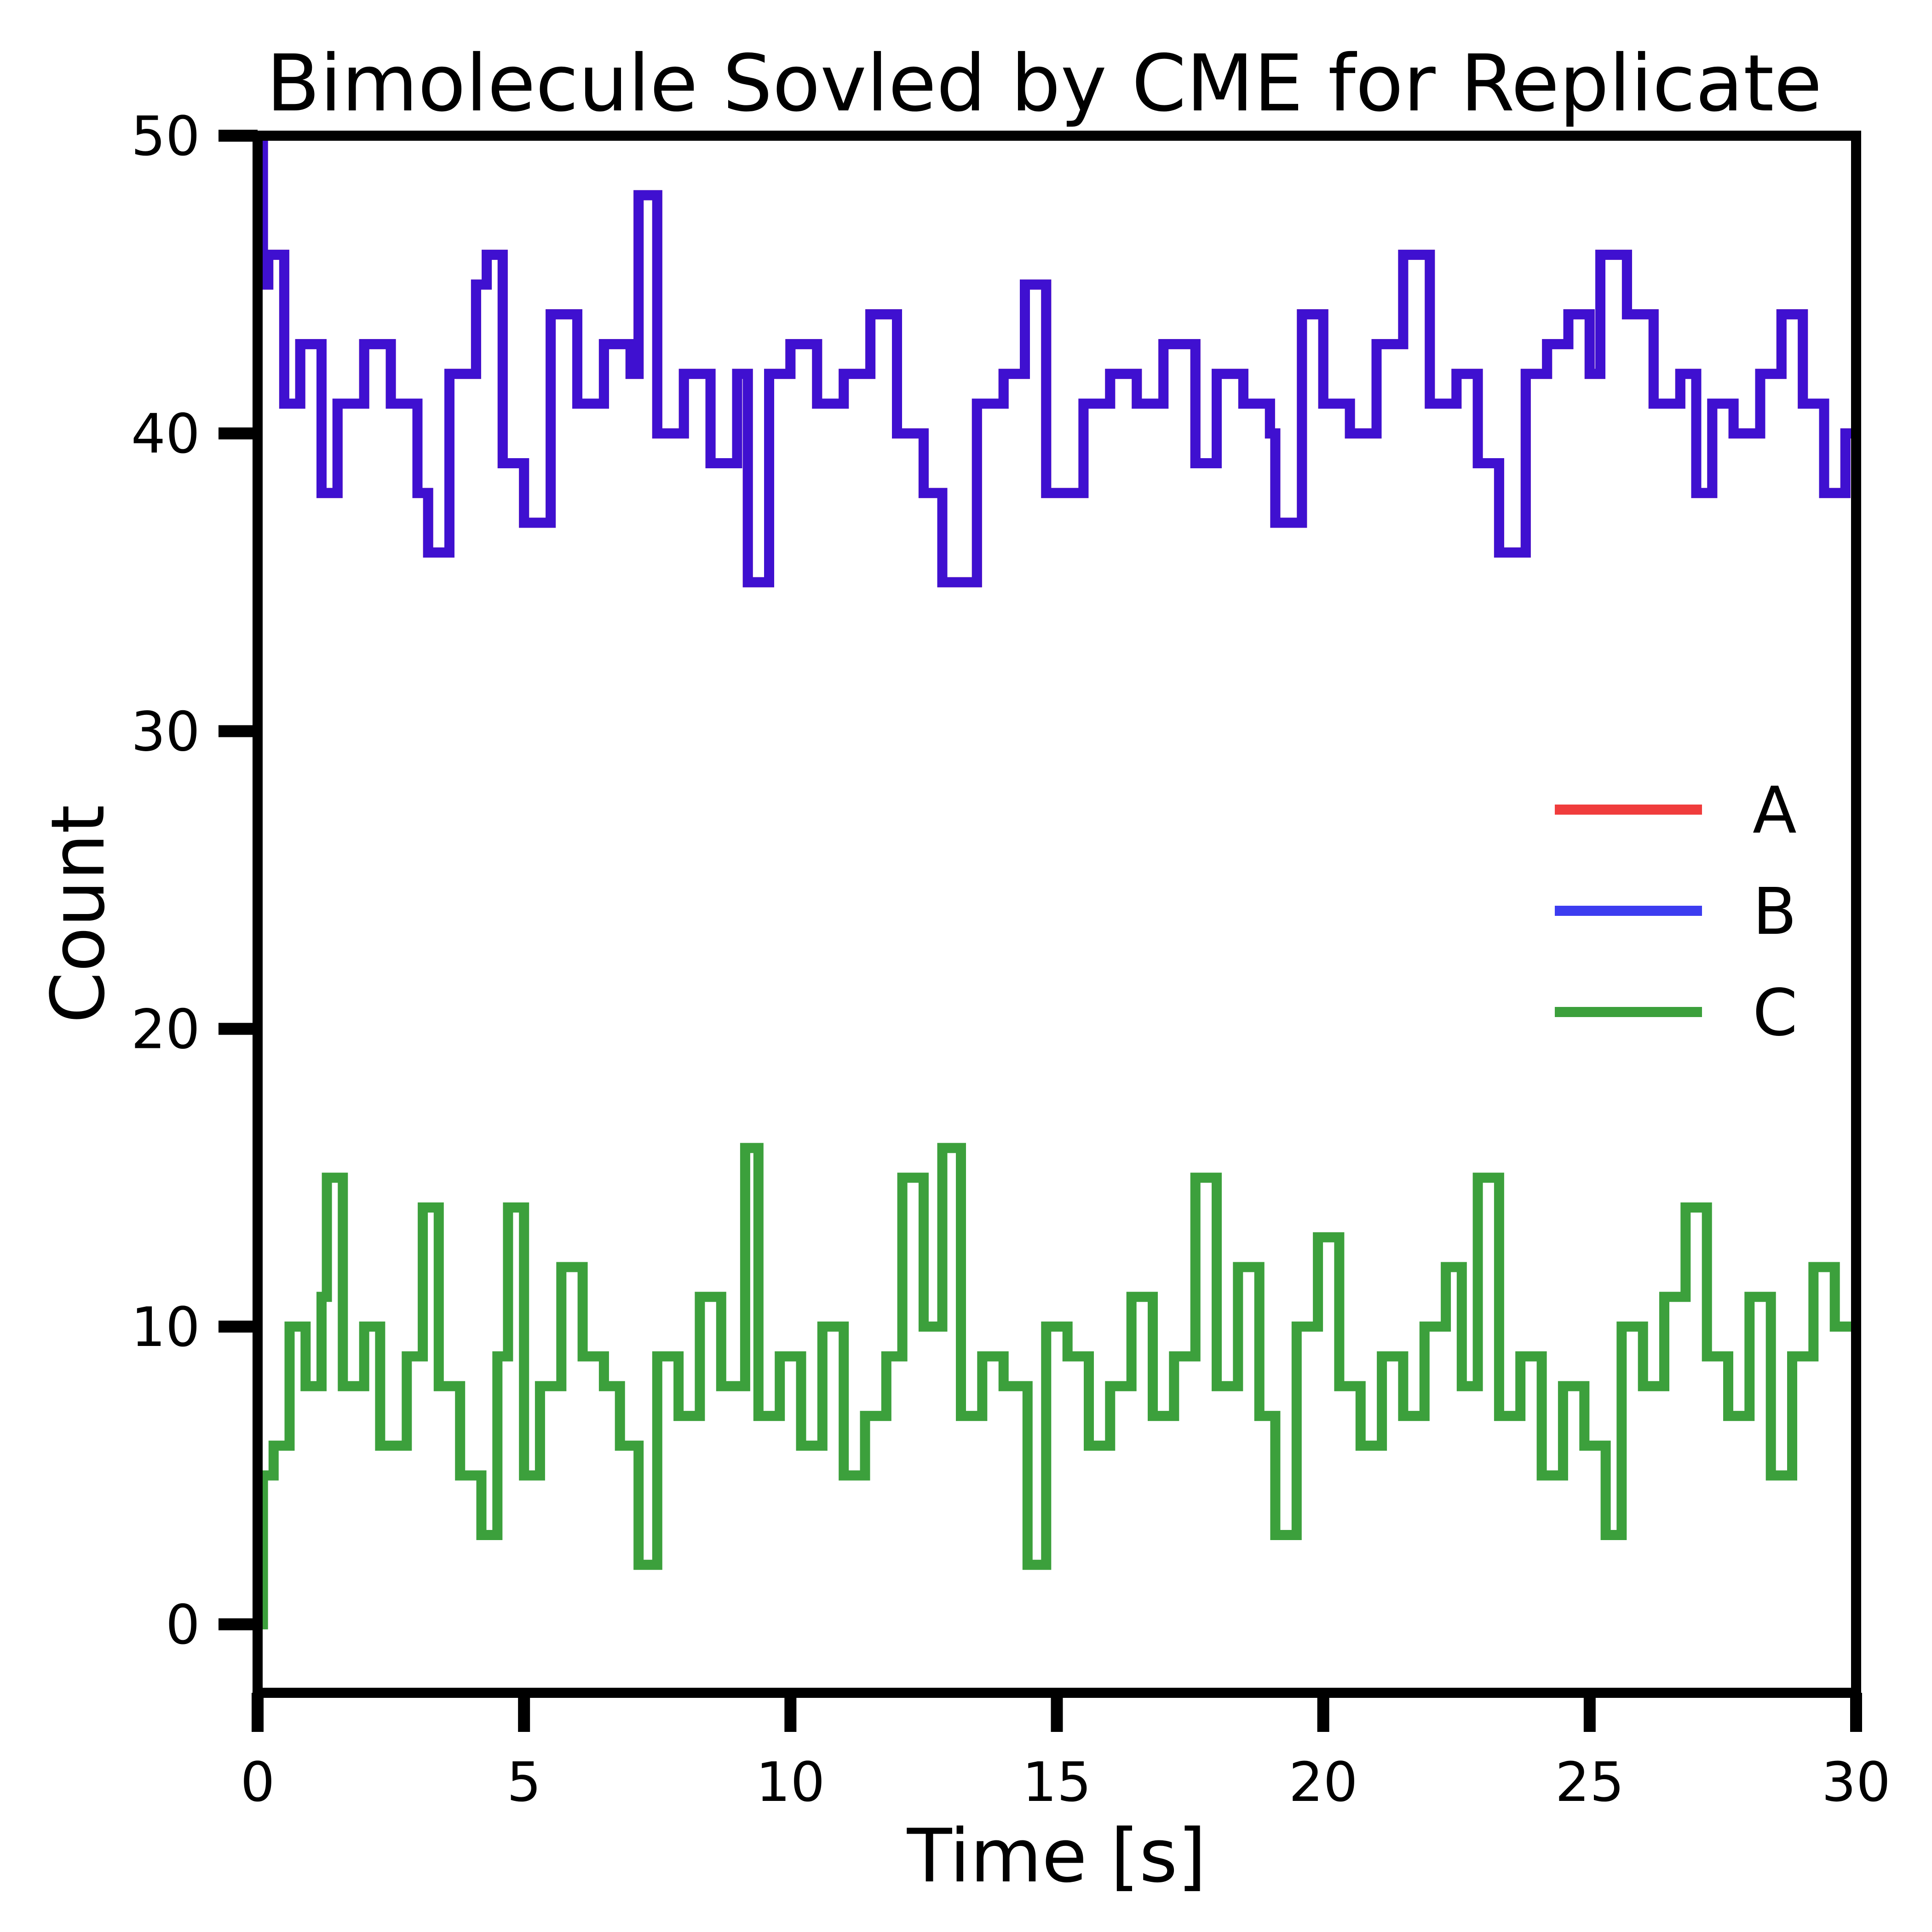 The image size is (1932, 1932). Describe the element at coordinates (165, 434) in the screenshot. I see `y-tick-label: 40` at that location.